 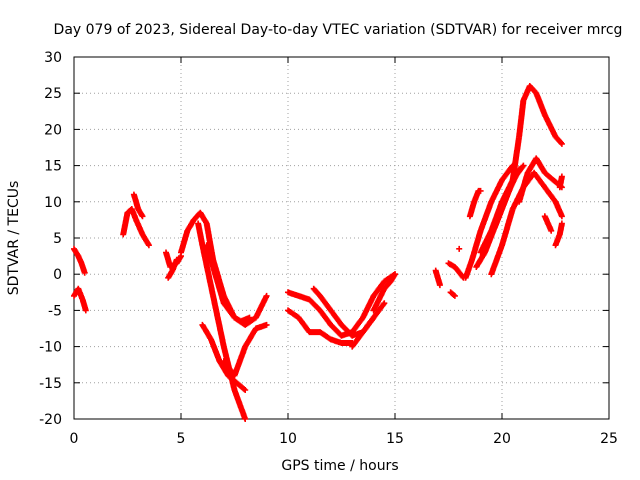 I want to click on y-tick-label: -5, so click(x=55, y=311).